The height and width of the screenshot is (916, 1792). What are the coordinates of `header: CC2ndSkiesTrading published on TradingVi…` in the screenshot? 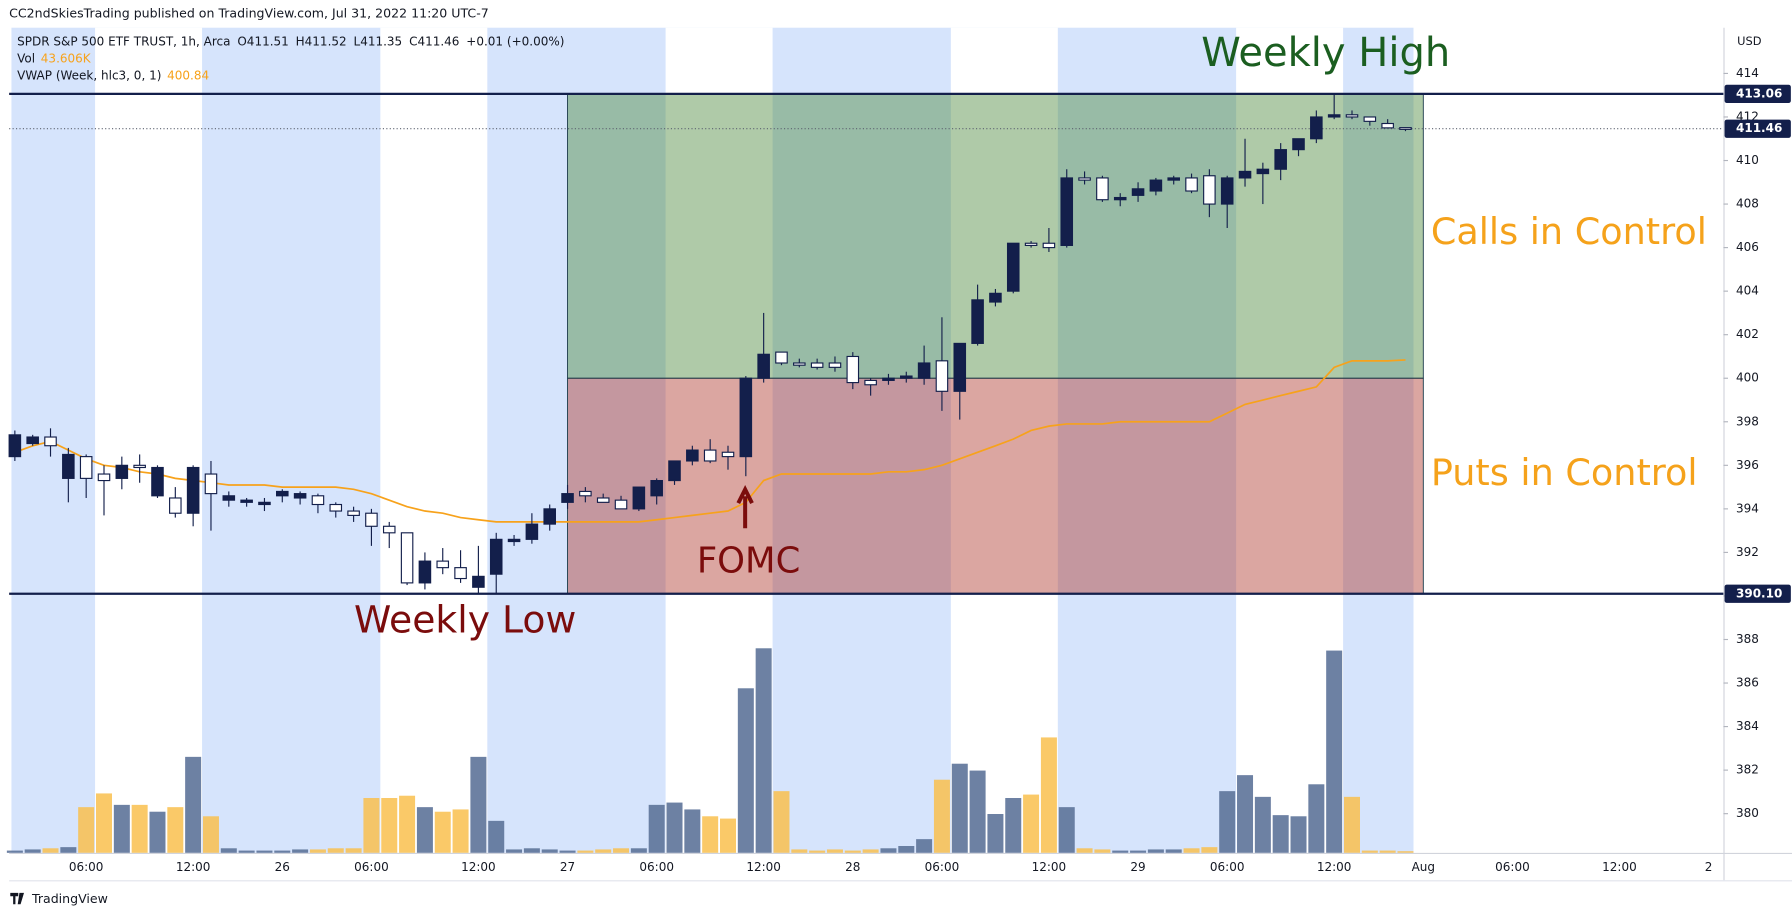 It's located at (249, 13).